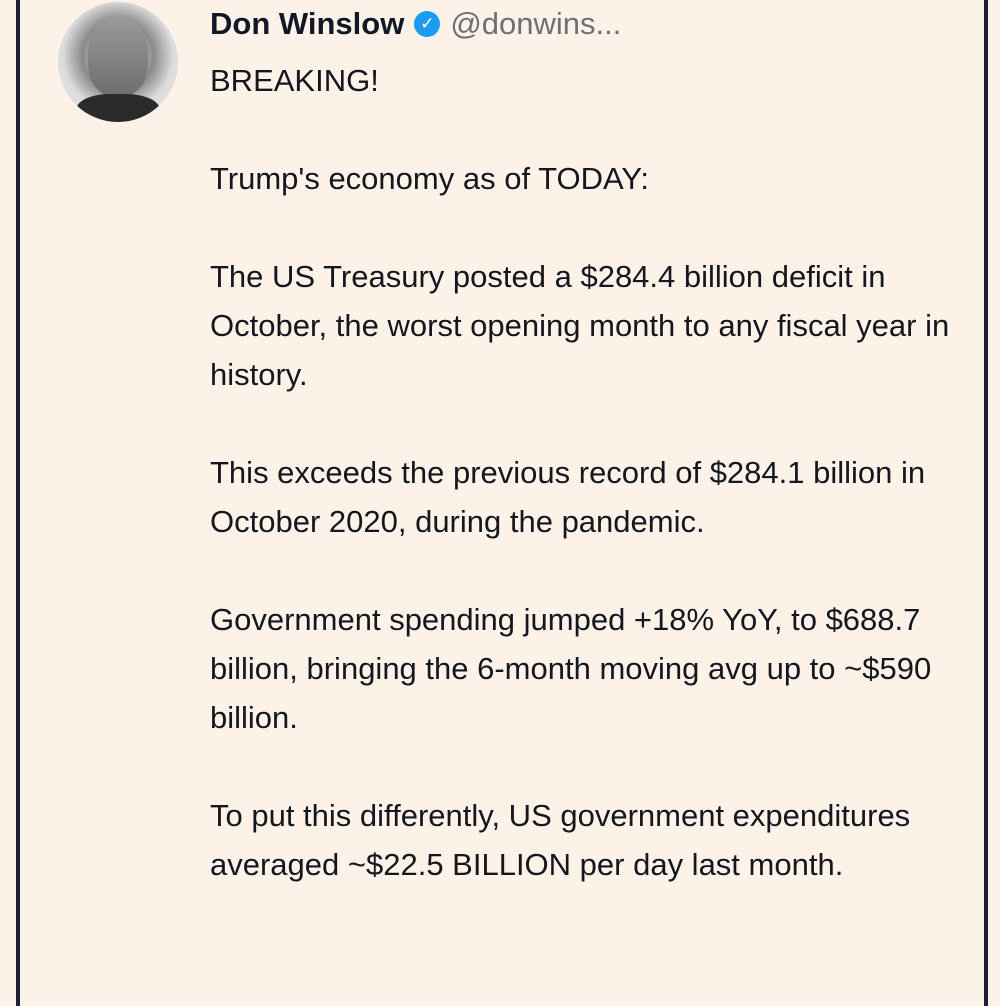 Image resolution: width=1000 pixels, height=1006 pixels. Describe the element at coordinates (427, 24) in the screenshot. I see `verified-badge-icon: ✓` at that location.